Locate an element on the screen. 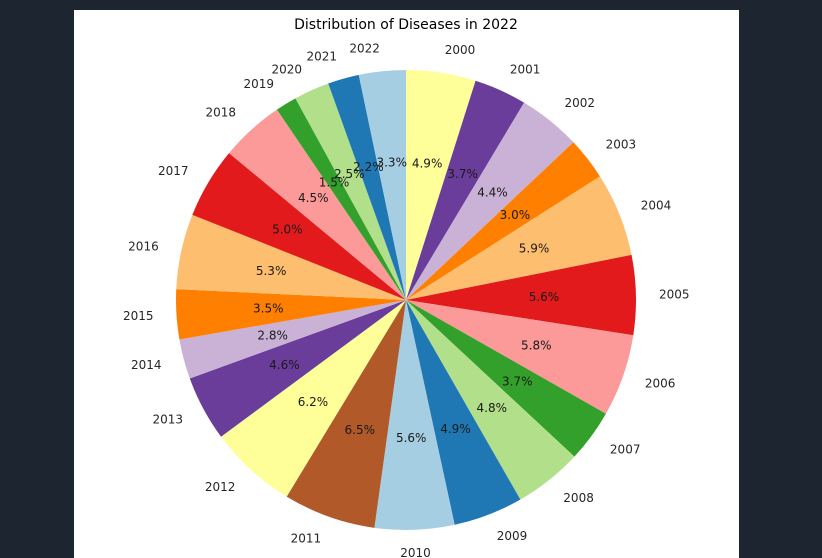 Image resolution: width=822 pixels, height=558 pixels. slice-category-label: 2000 is located at coordinates (460, 50).